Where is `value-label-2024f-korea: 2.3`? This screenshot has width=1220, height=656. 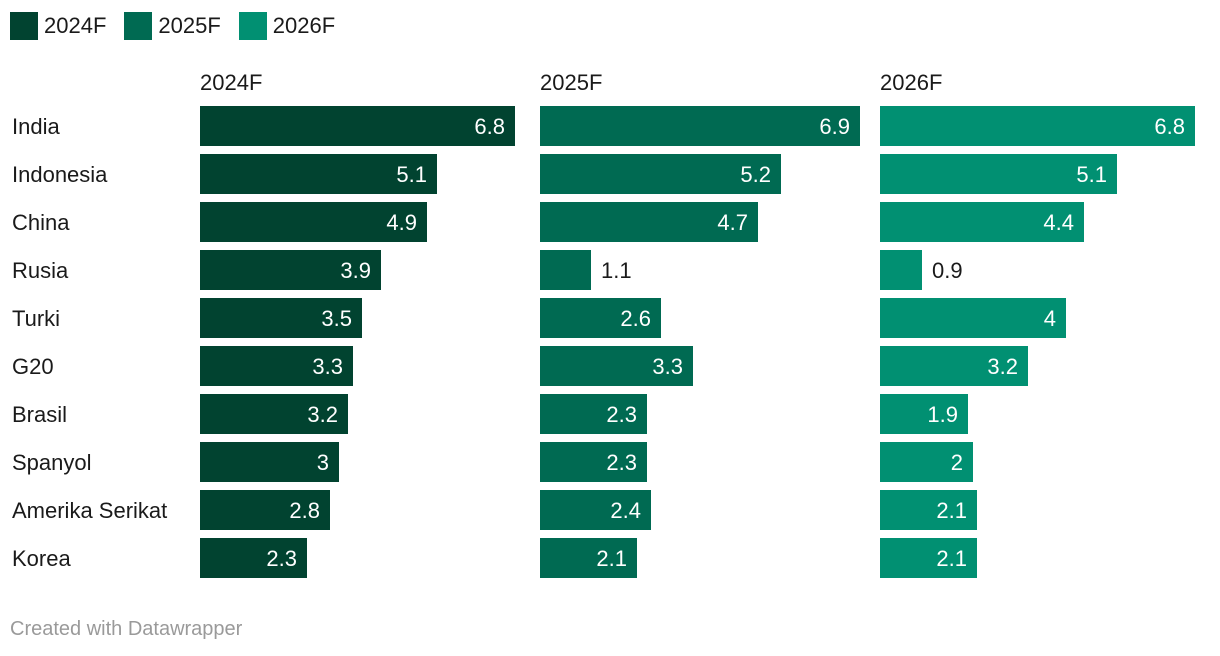 value-label-2024f-korea: 2.3 is located at coordinates (281, 558).